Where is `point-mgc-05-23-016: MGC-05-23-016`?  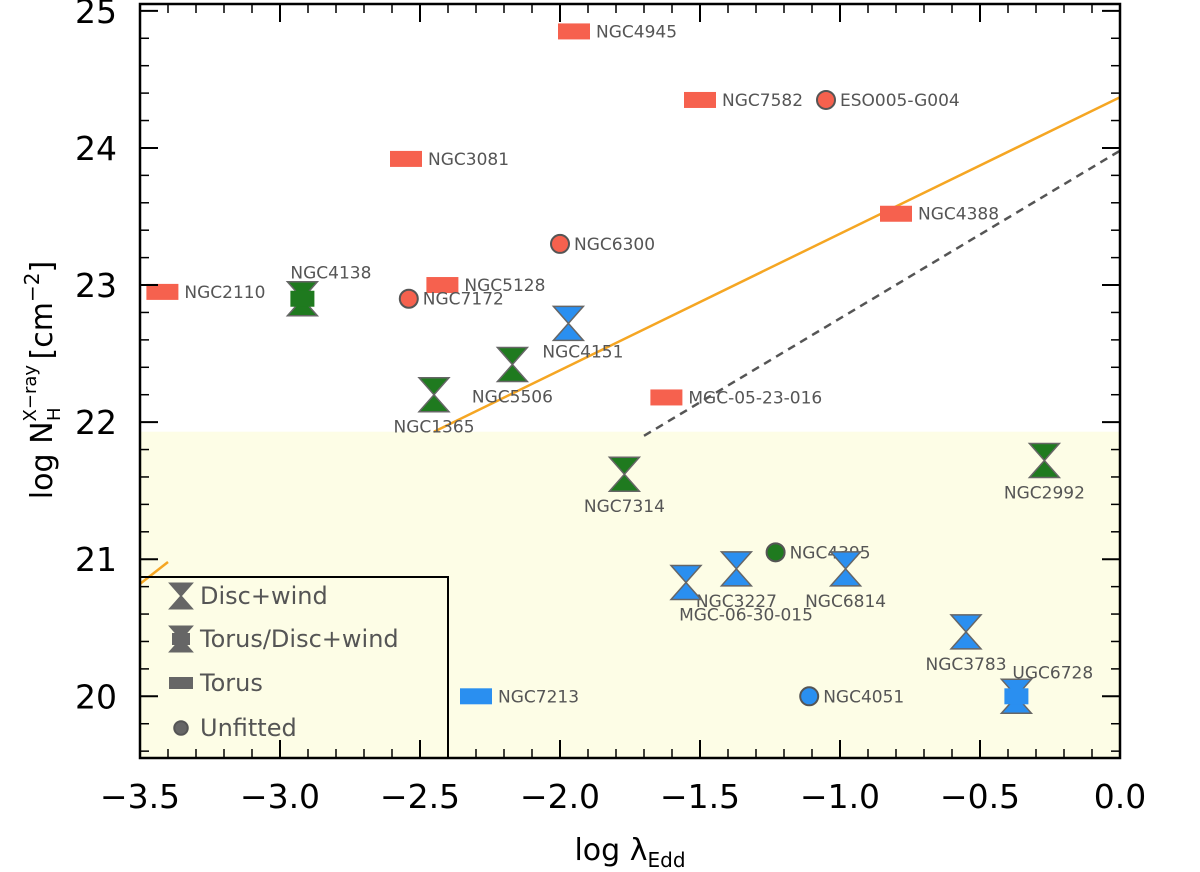 point-mgc-05-23-016: MGC-05-23-016 is located at coordinates (736, 398).